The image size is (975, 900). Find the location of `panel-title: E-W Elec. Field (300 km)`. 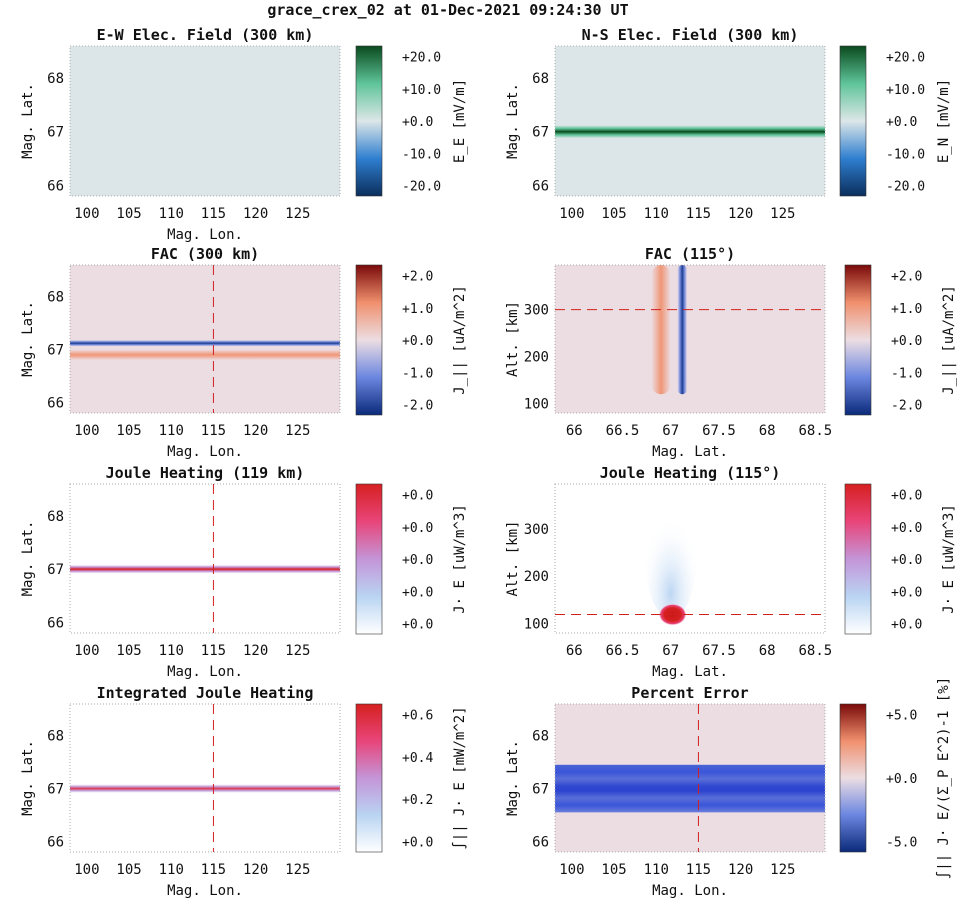

panel-title: E-W Elec. Field (300 km) is located at coordinates (205, 35).